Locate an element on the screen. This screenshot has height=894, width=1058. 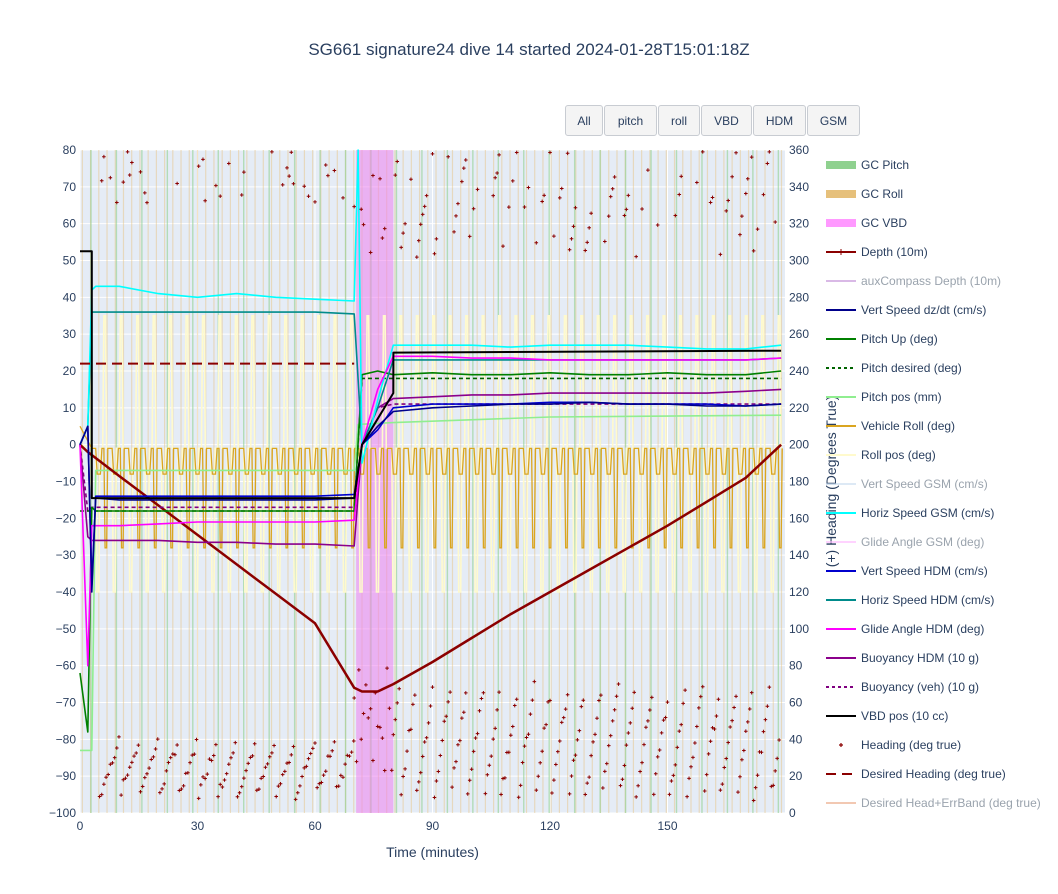
gc-vbd-region is located at coordinates (375, 481).